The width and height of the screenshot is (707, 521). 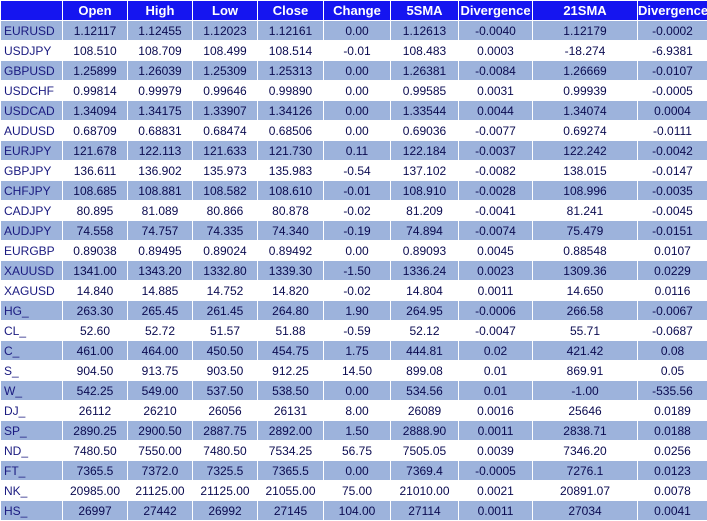 I want to click on value-cell: 136.902, so click(x=160, y=170).